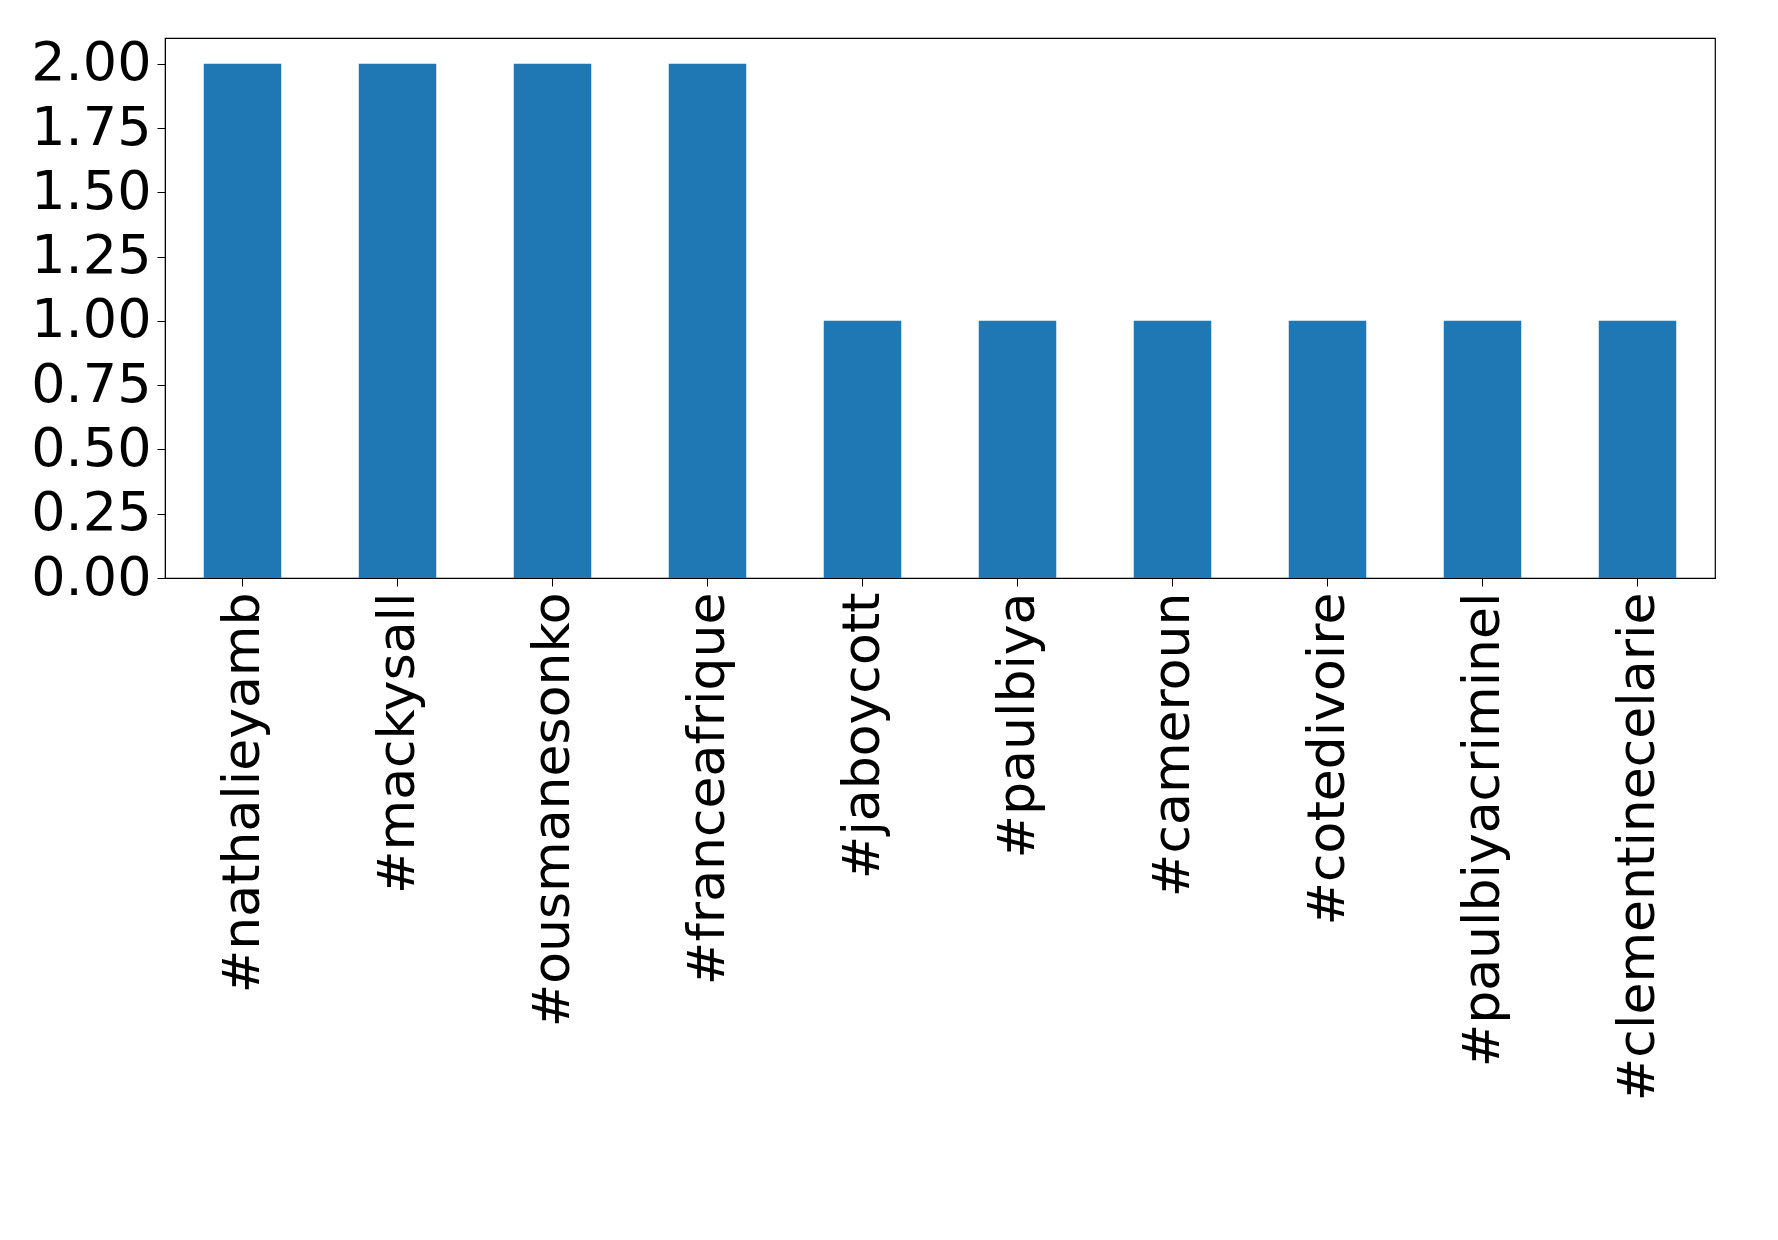 The width and height of the screenshot is (1778, 1240). Describe the element at coordinates (1480, 830) in the screenshot. I see `x-tick-label: #paulbiyacriminel` at that location.